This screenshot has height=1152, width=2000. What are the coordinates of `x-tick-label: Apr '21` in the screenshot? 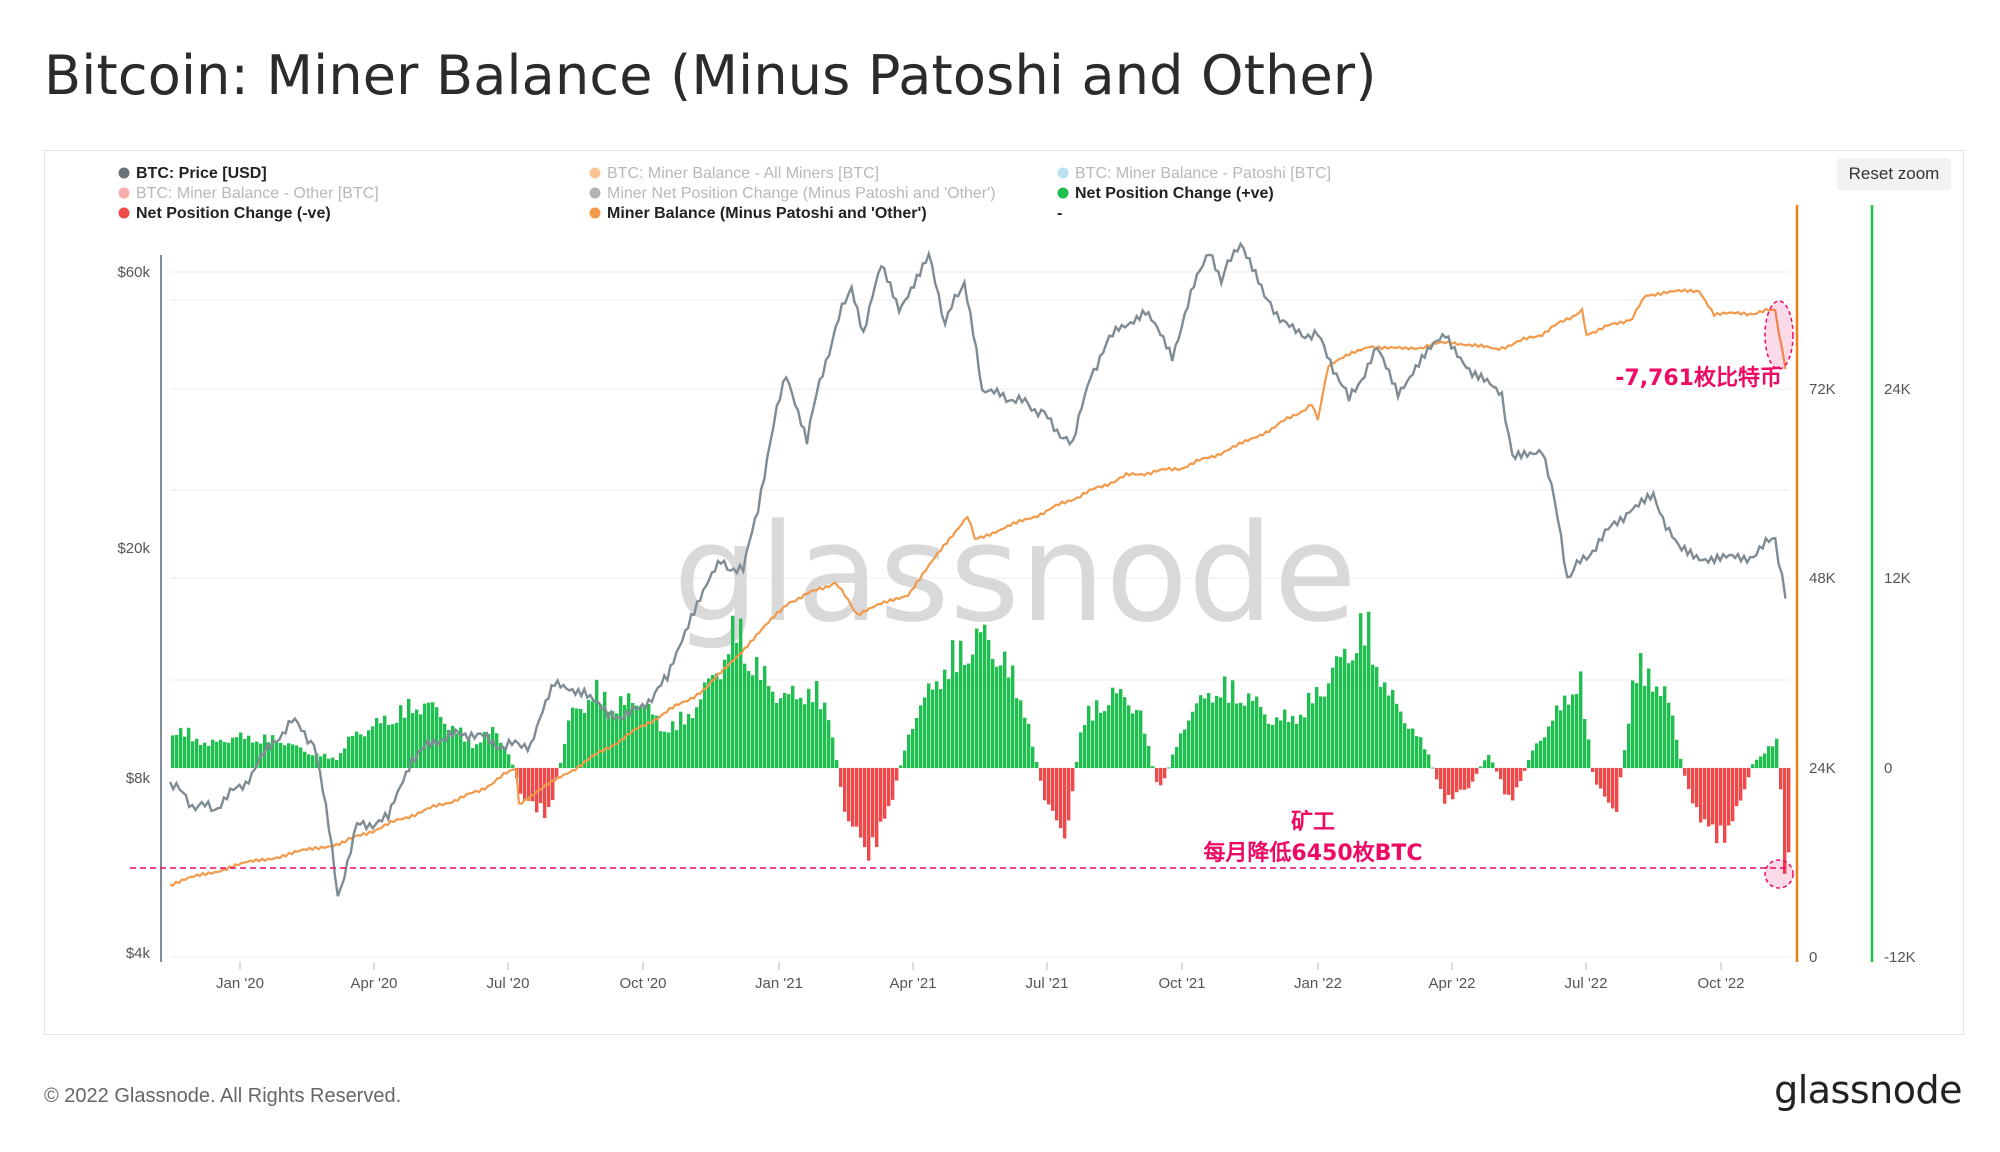 It's located at (912, 983).